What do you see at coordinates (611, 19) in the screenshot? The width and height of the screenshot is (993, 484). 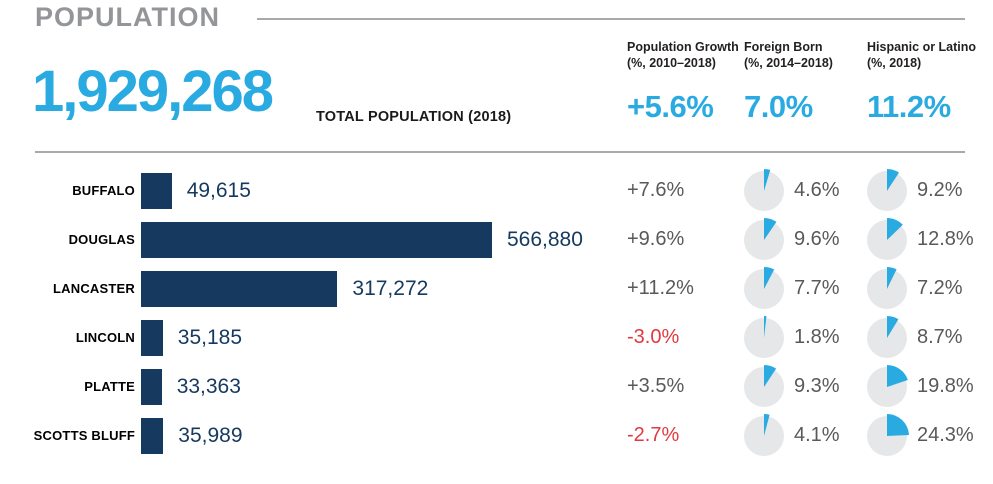 I see `title-rule` at bounding box center [611, 19].